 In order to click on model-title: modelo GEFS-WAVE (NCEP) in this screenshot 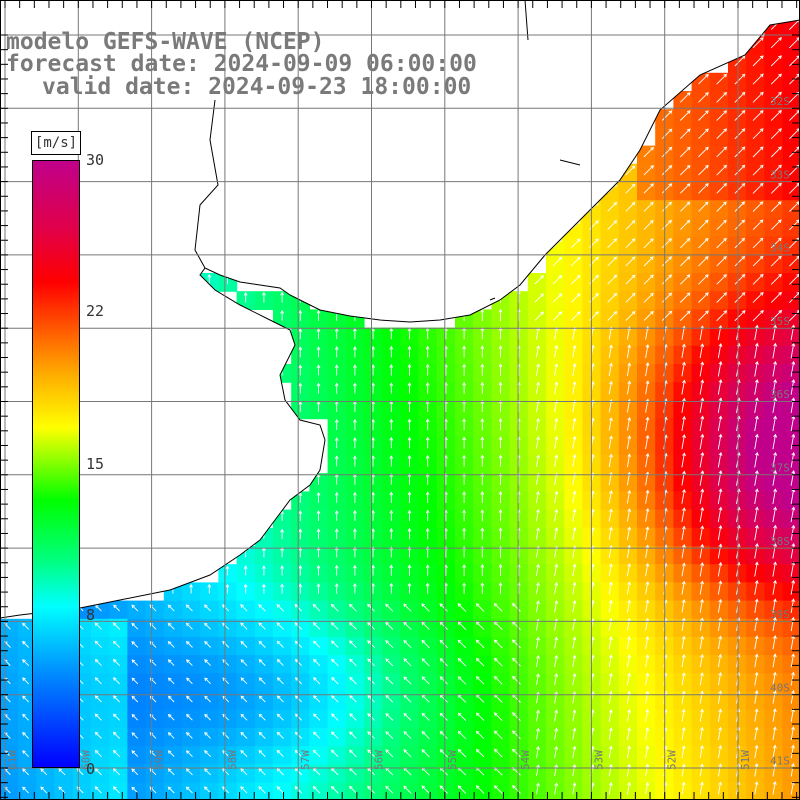, I will do `click(165, 42)`.